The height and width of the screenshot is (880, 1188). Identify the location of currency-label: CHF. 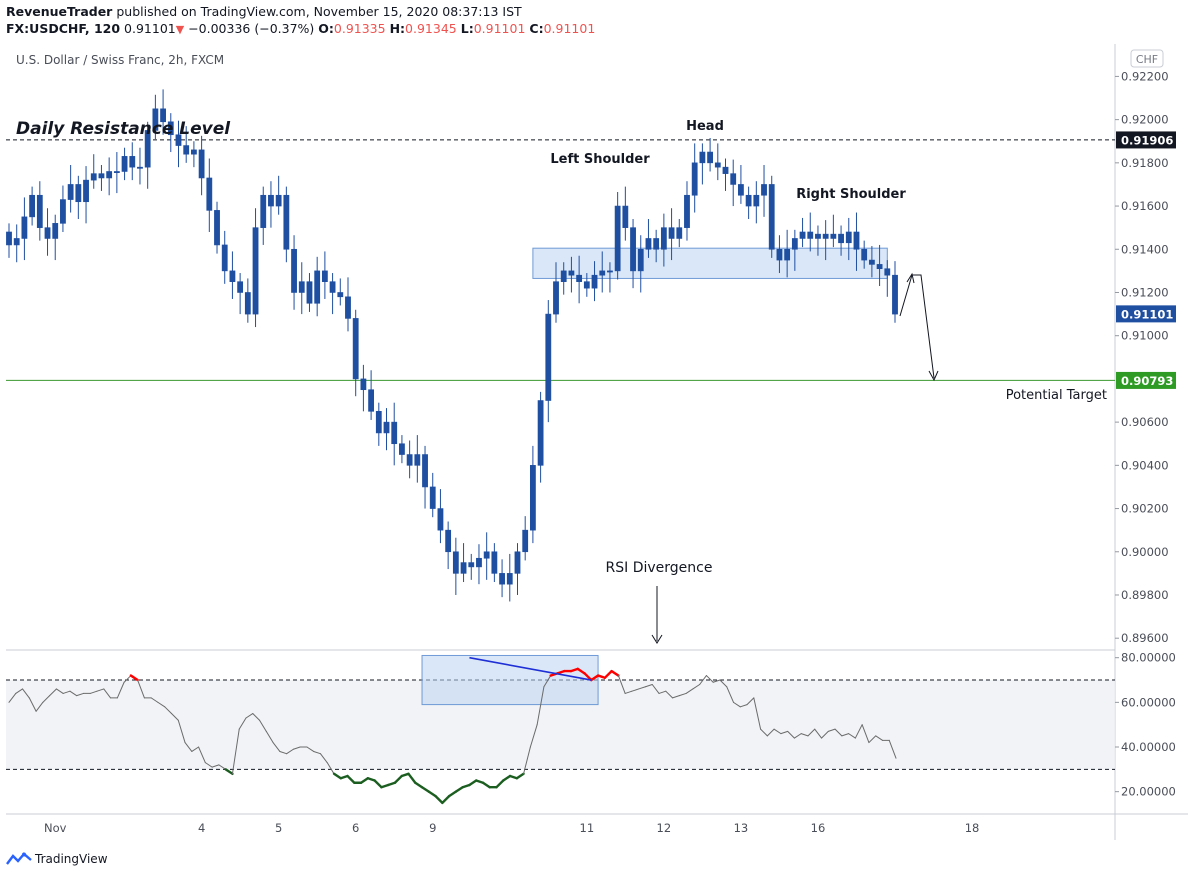
(1147, 59).